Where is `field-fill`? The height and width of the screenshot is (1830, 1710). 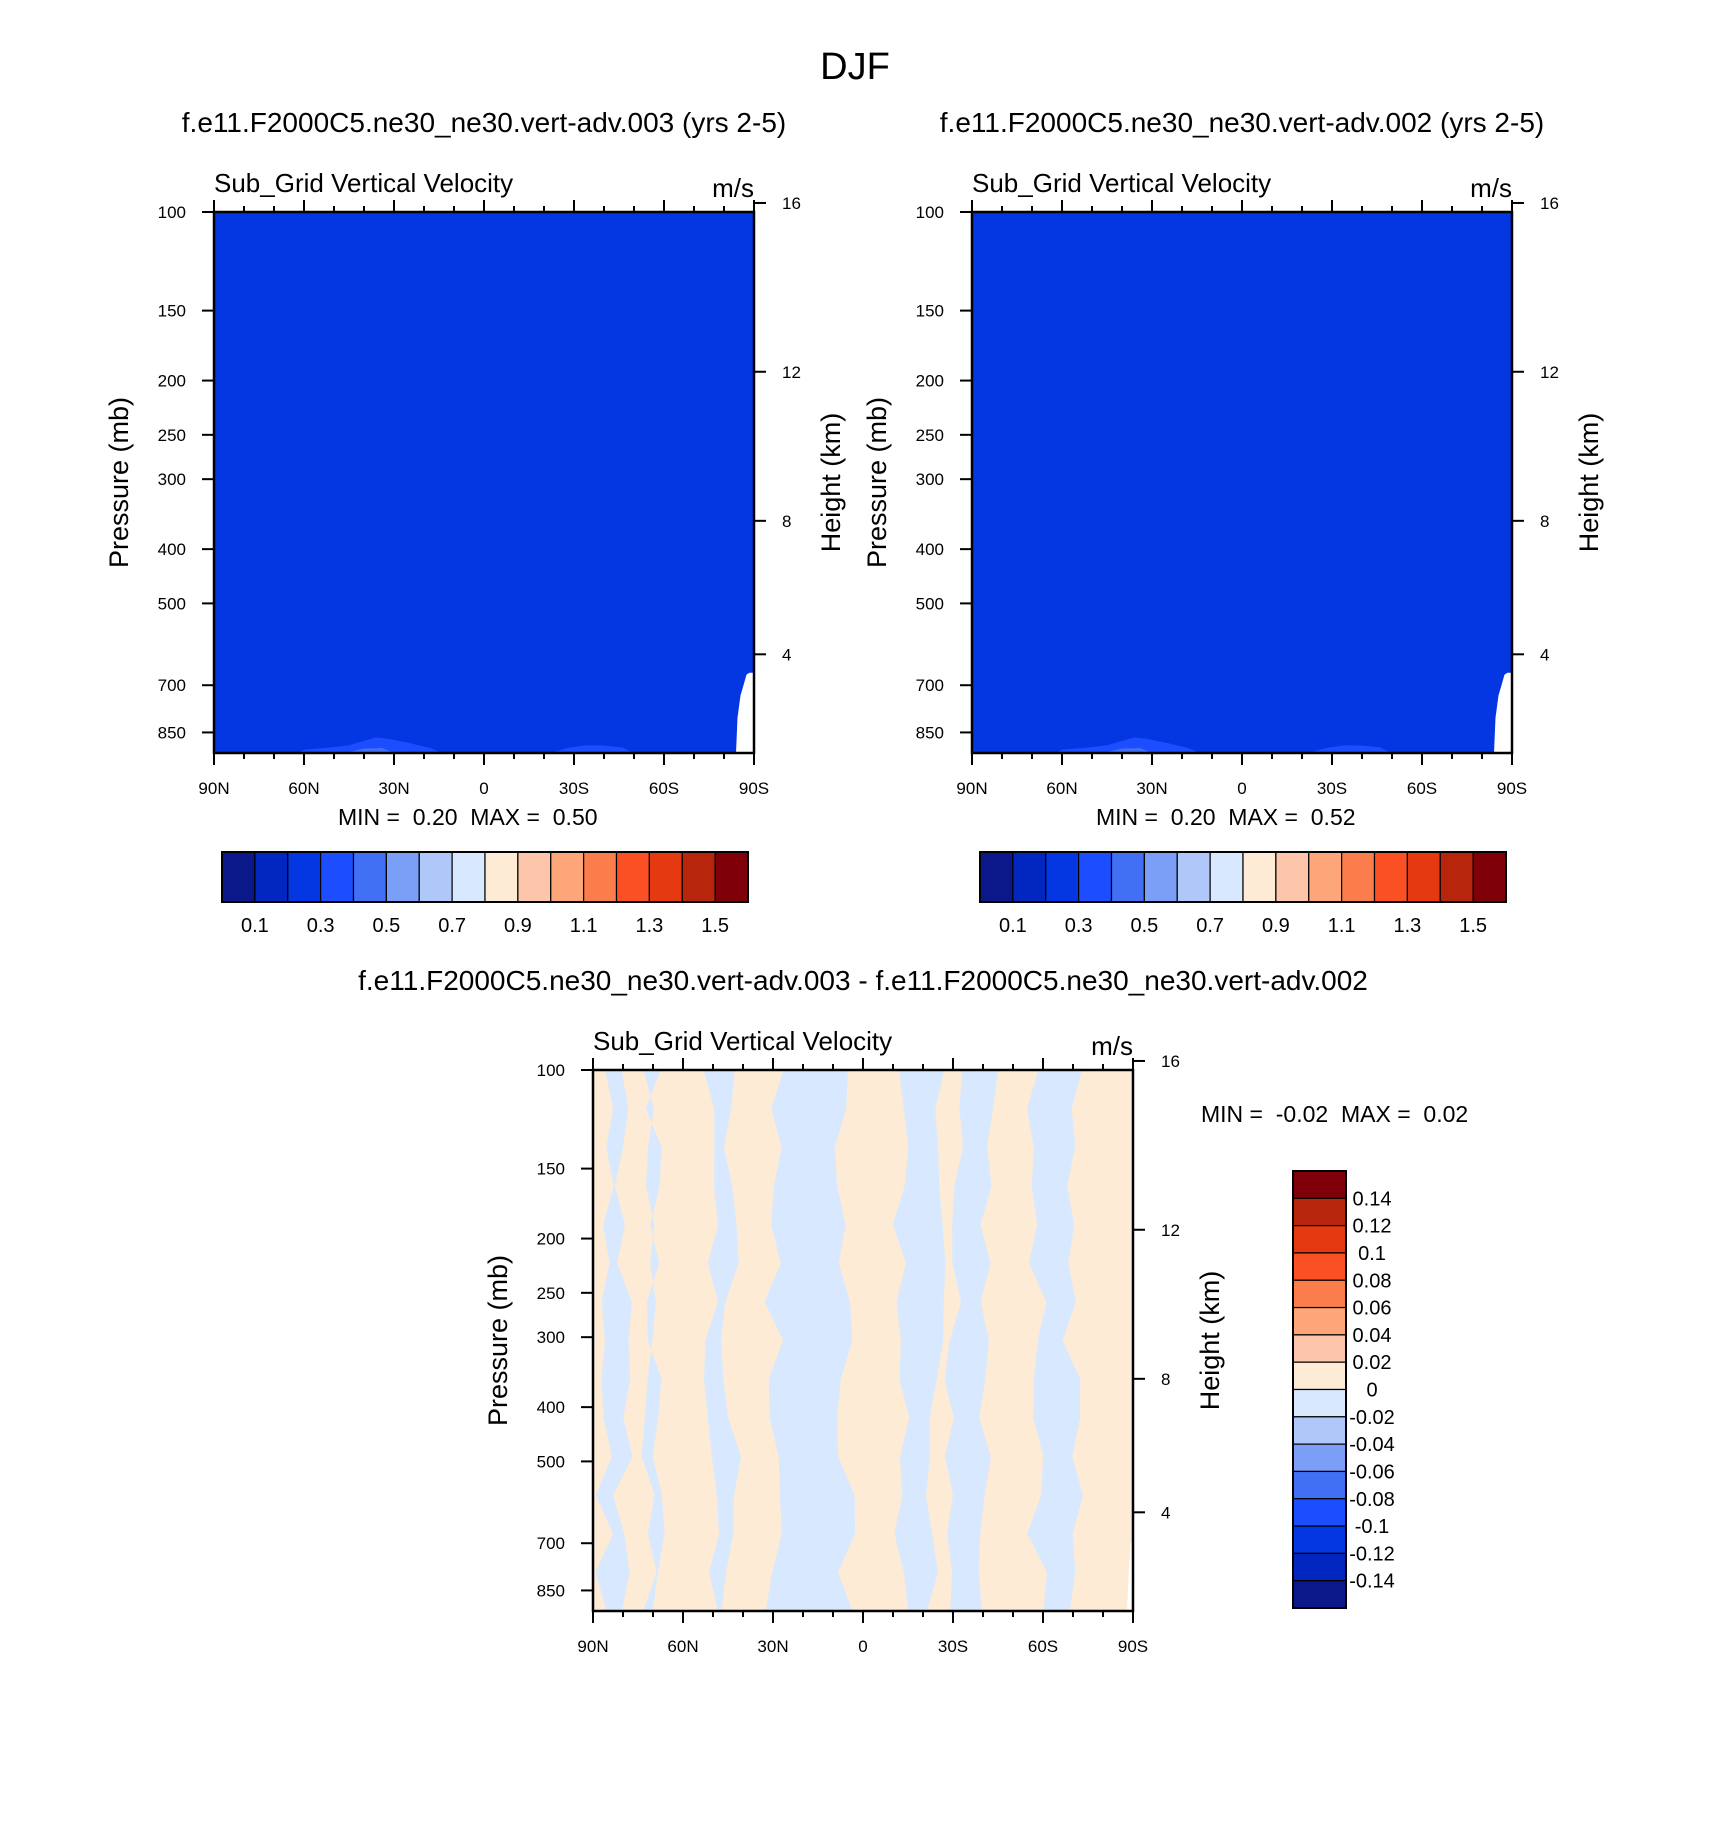 field-fill is located at coordinates (1242, 482).